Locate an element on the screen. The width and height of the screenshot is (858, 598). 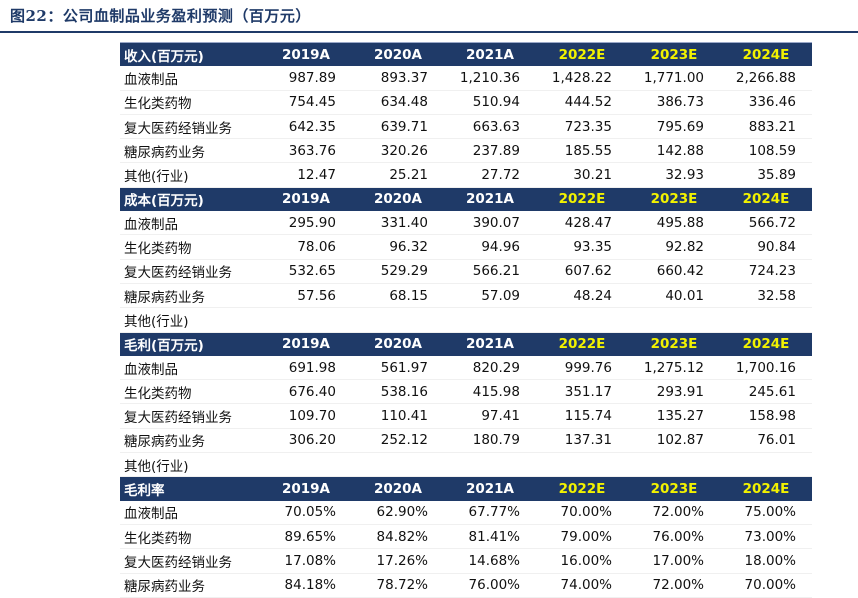
value-cell: 102.87 is located at coordinates (674, 441).